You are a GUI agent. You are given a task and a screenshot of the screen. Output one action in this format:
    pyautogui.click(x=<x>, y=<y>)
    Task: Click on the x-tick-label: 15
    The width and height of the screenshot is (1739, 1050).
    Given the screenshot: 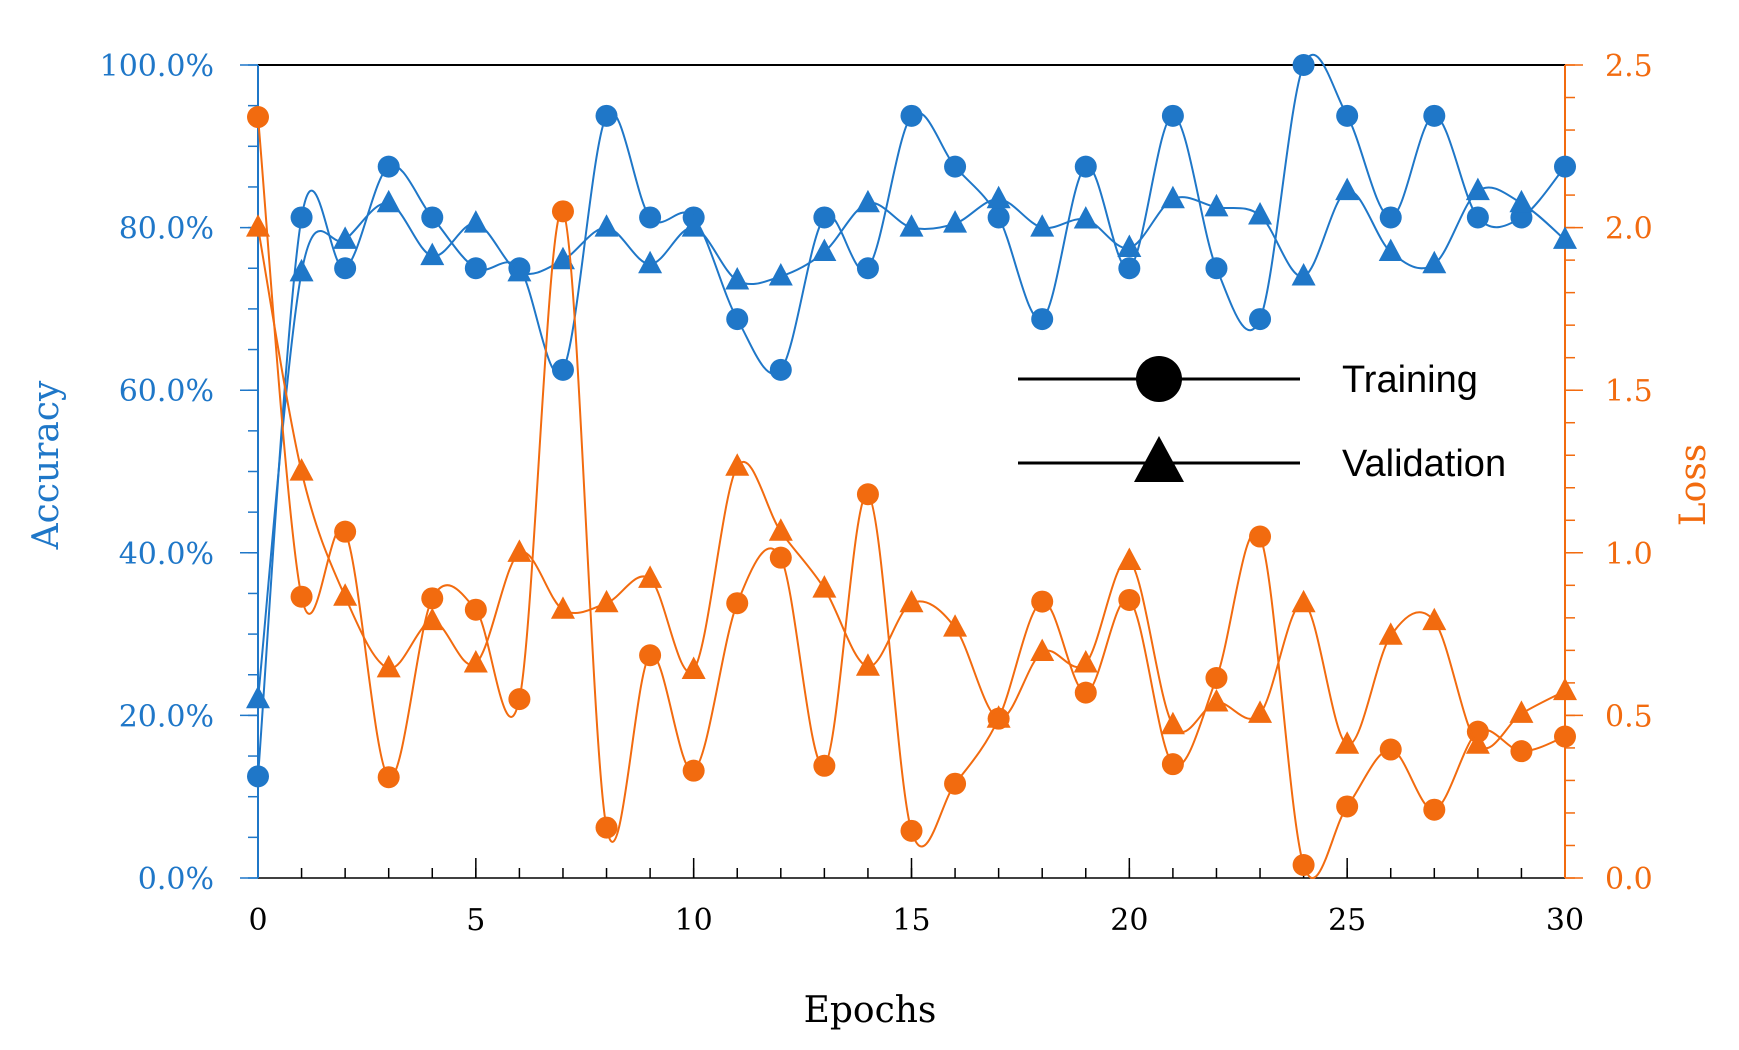 What is the action you would take?
    pyautogui.click(x=911, y=920)
    